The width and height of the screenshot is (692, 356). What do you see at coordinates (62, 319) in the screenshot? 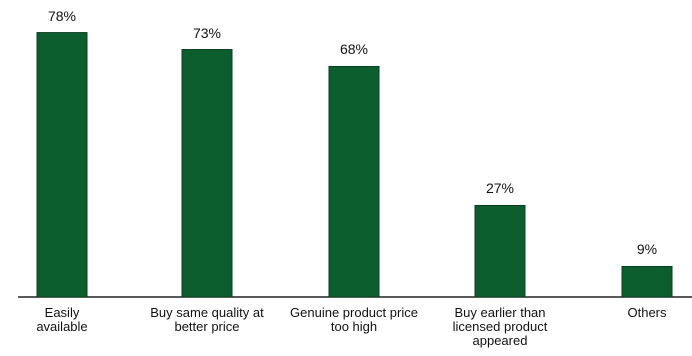
I see `x-tick-label: Easily available` at bounding box center [62, 319].